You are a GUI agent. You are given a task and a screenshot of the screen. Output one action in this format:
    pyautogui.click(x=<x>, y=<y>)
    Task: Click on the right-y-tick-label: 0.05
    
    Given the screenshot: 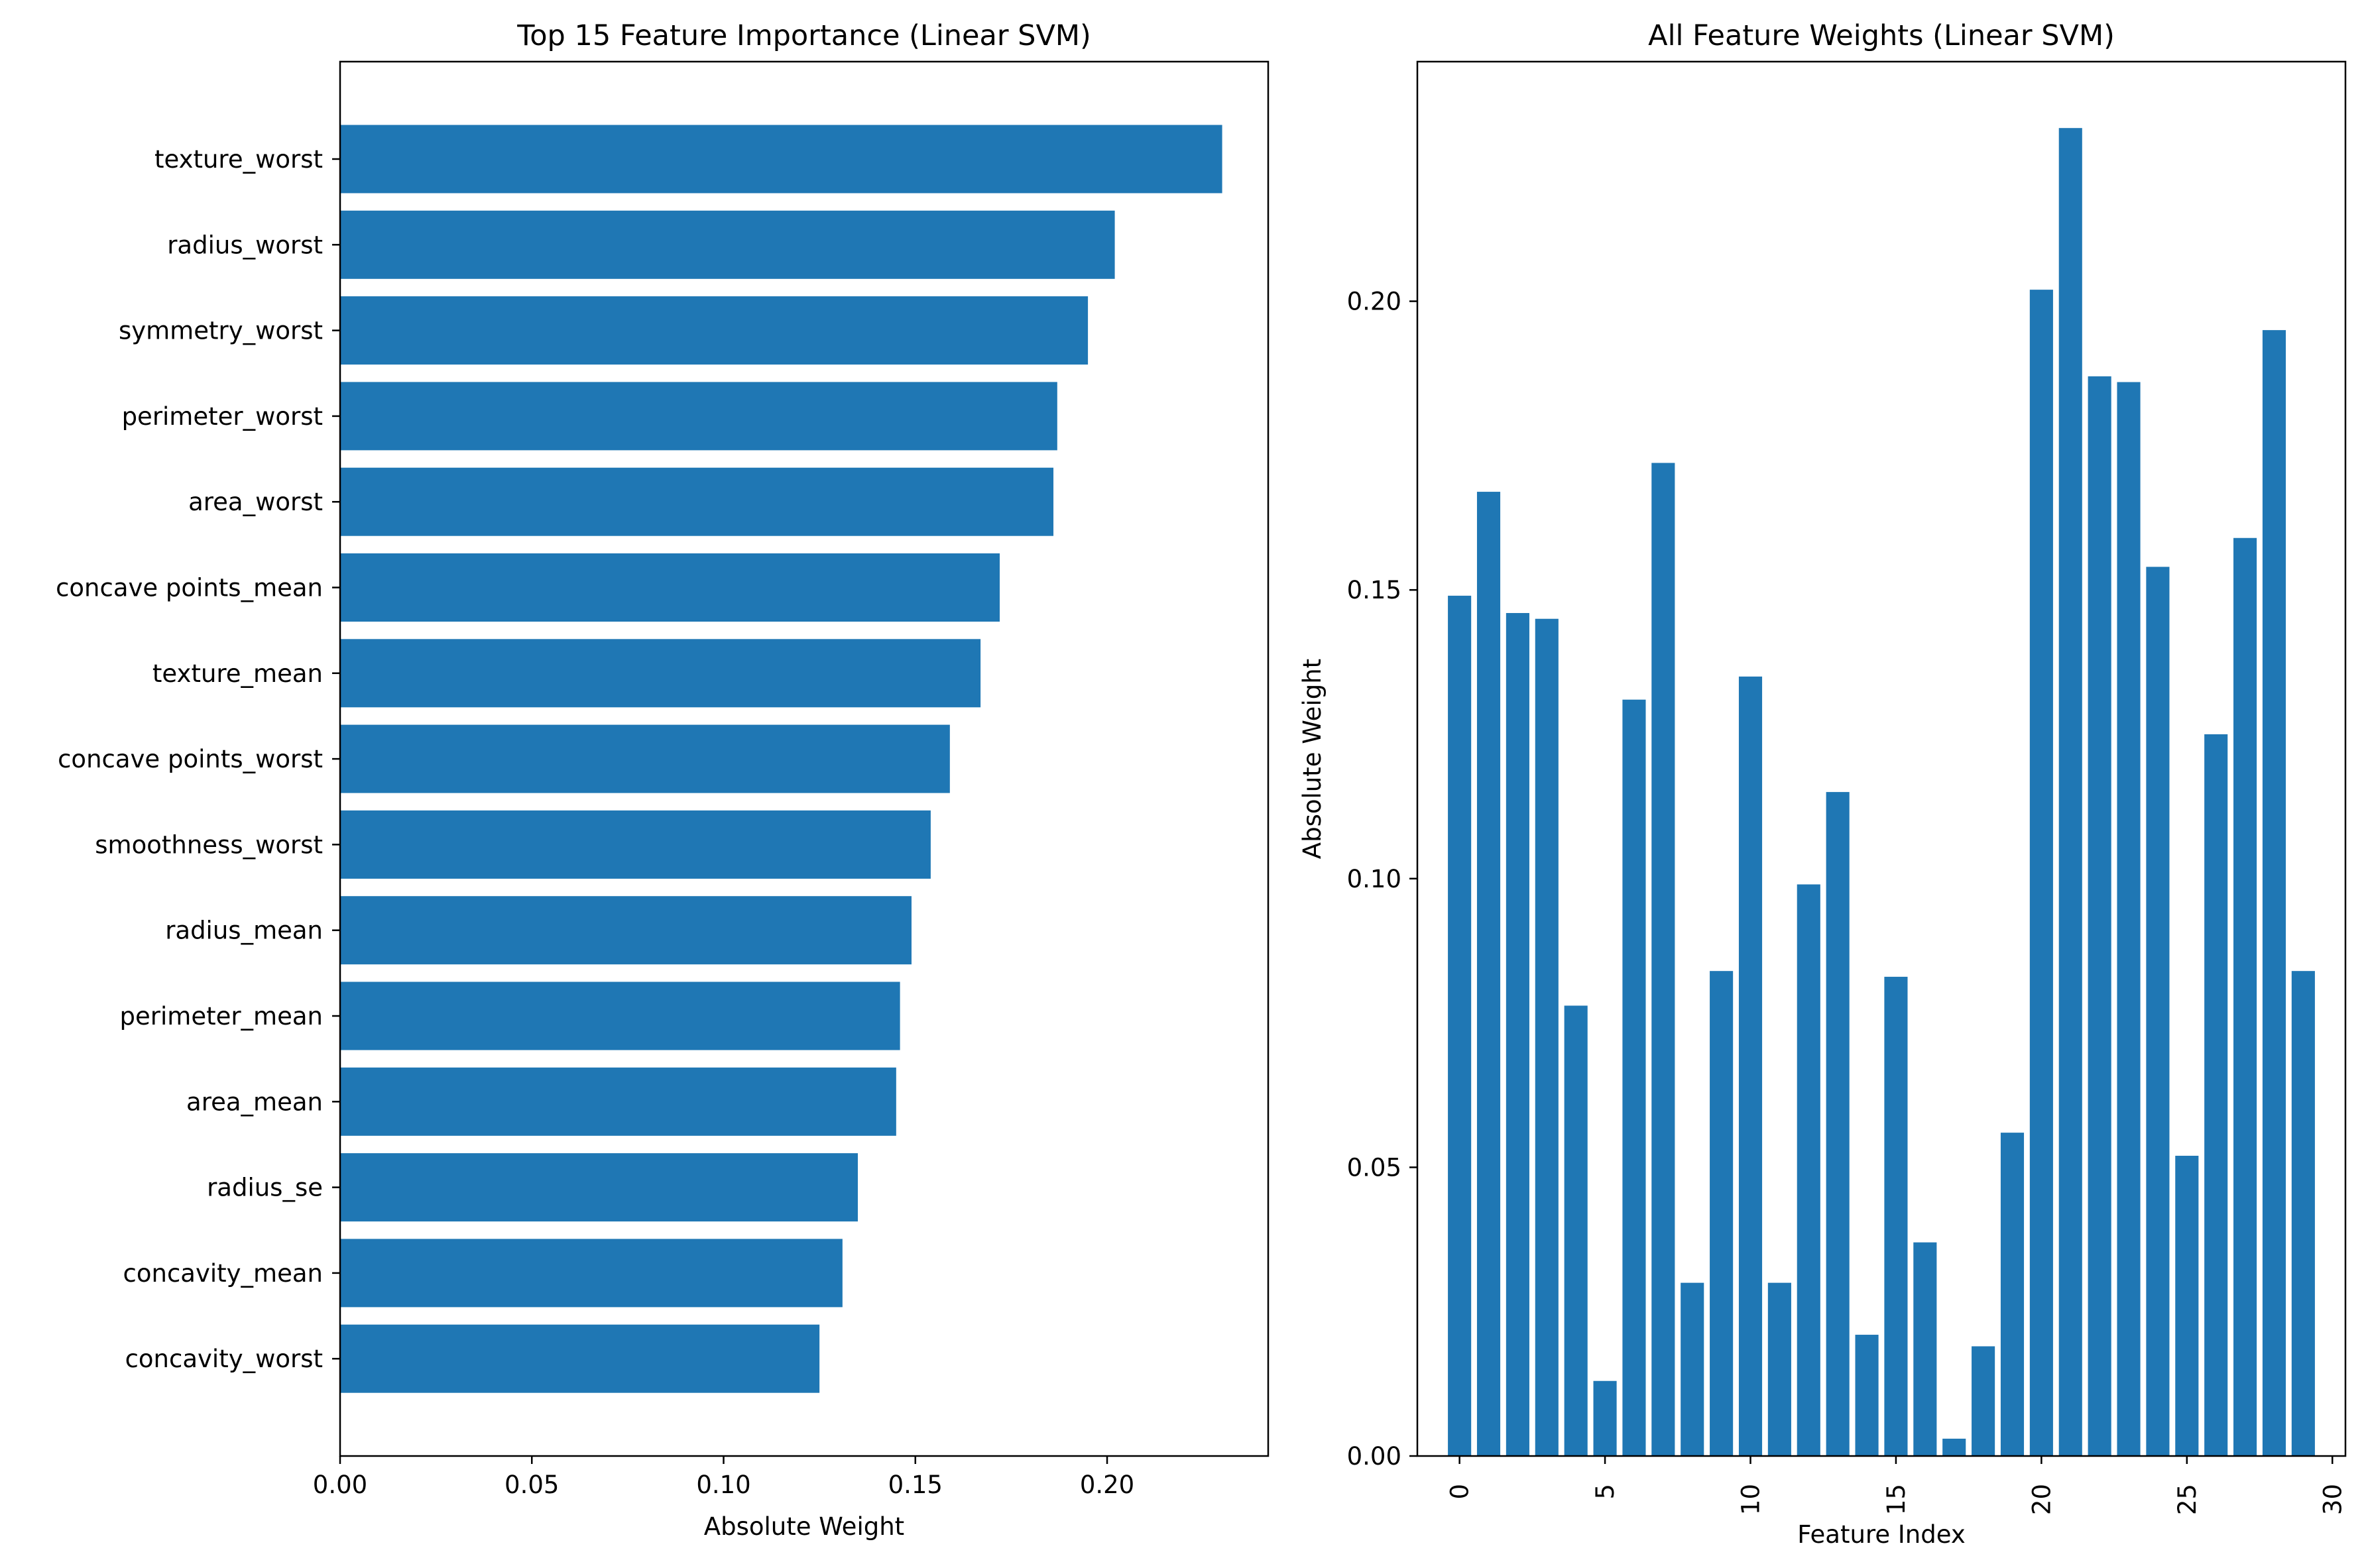 What is the action you would take?
    pyautogui.click(x=1374, y=1167)
    